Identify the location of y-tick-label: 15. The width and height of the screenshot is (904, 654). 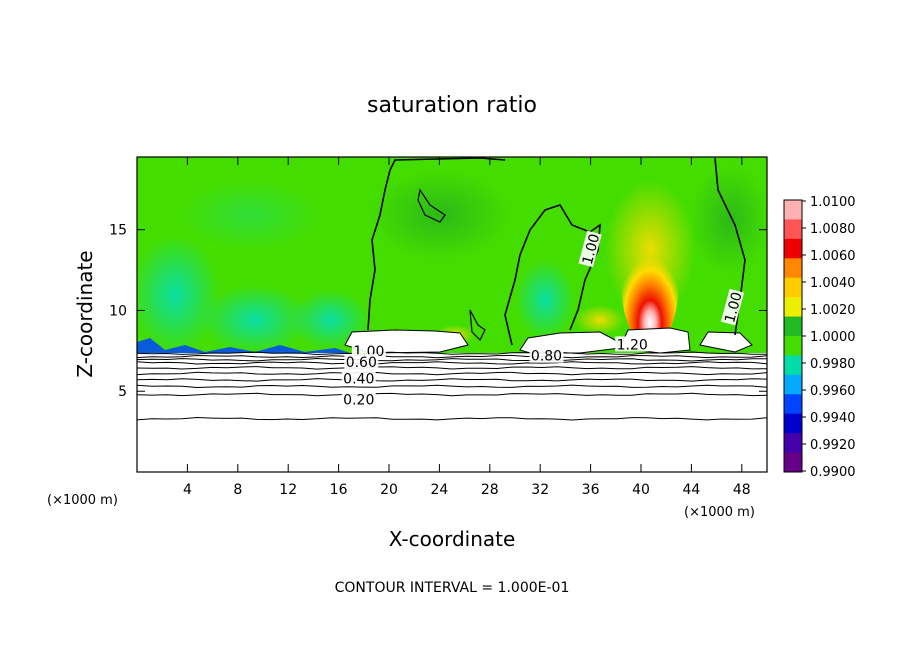
(118, 231).